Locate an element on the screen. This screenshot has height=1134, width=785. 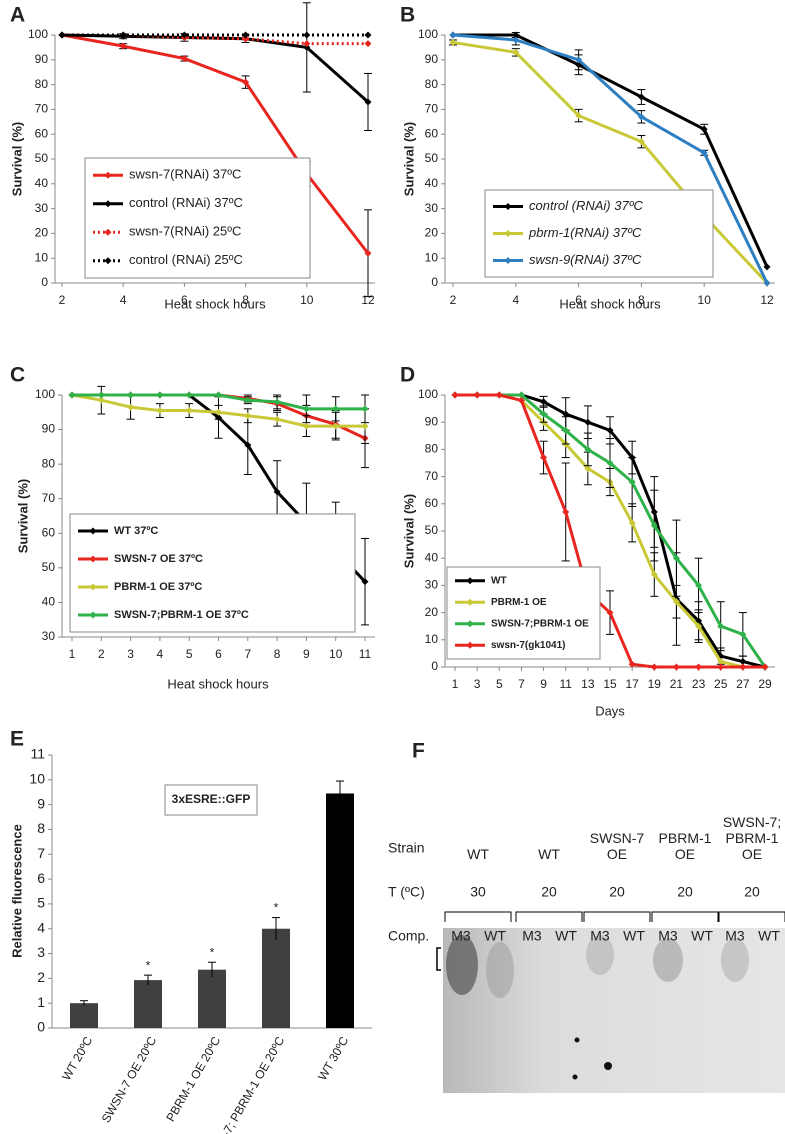
x-tick-label: 27 is located at coordinates (743, 684).